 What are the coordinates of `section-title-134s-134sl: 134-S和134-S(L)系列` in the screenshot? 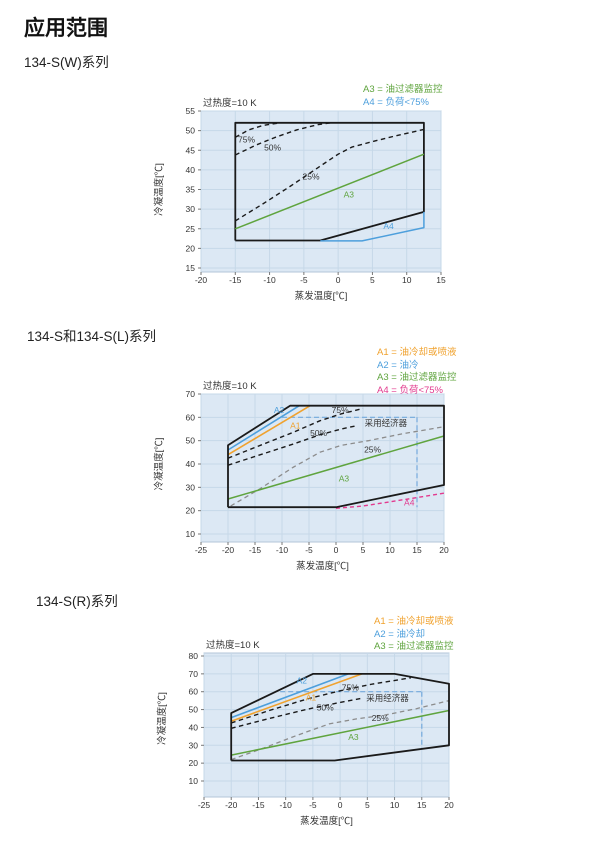 It's located at (92, 336).